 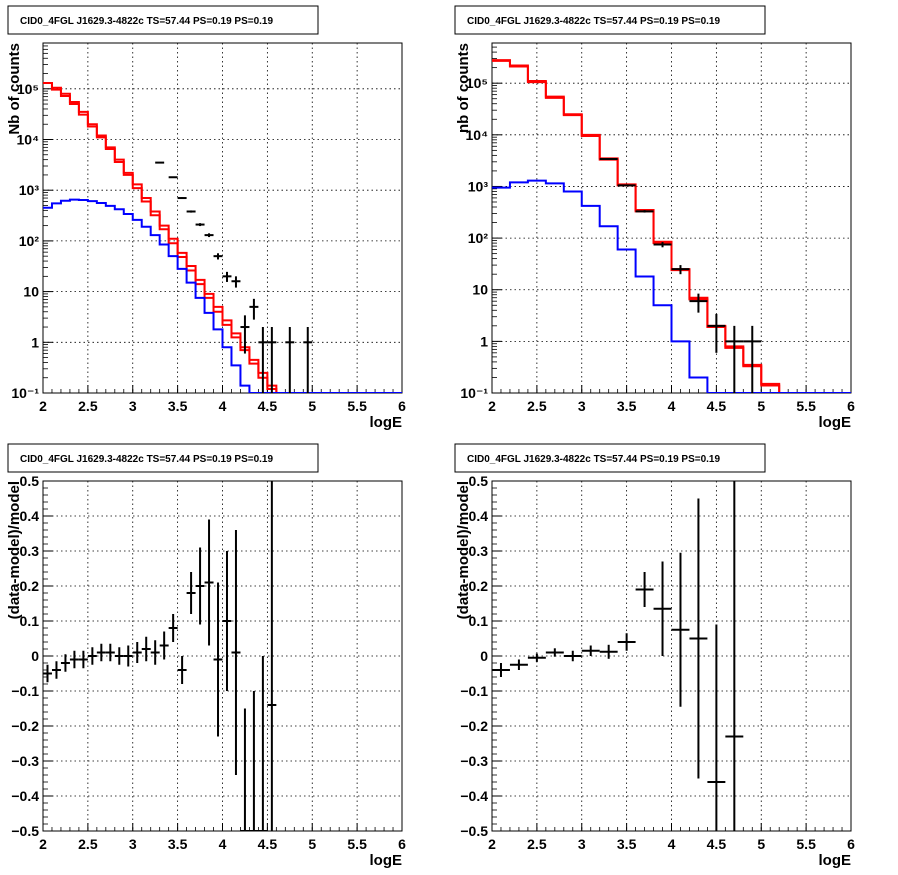 What do you see at coordinates (14, 550) in the screenshot?
I see `y-axis-label: (data-model)/model` at bounding box center [14, 550].